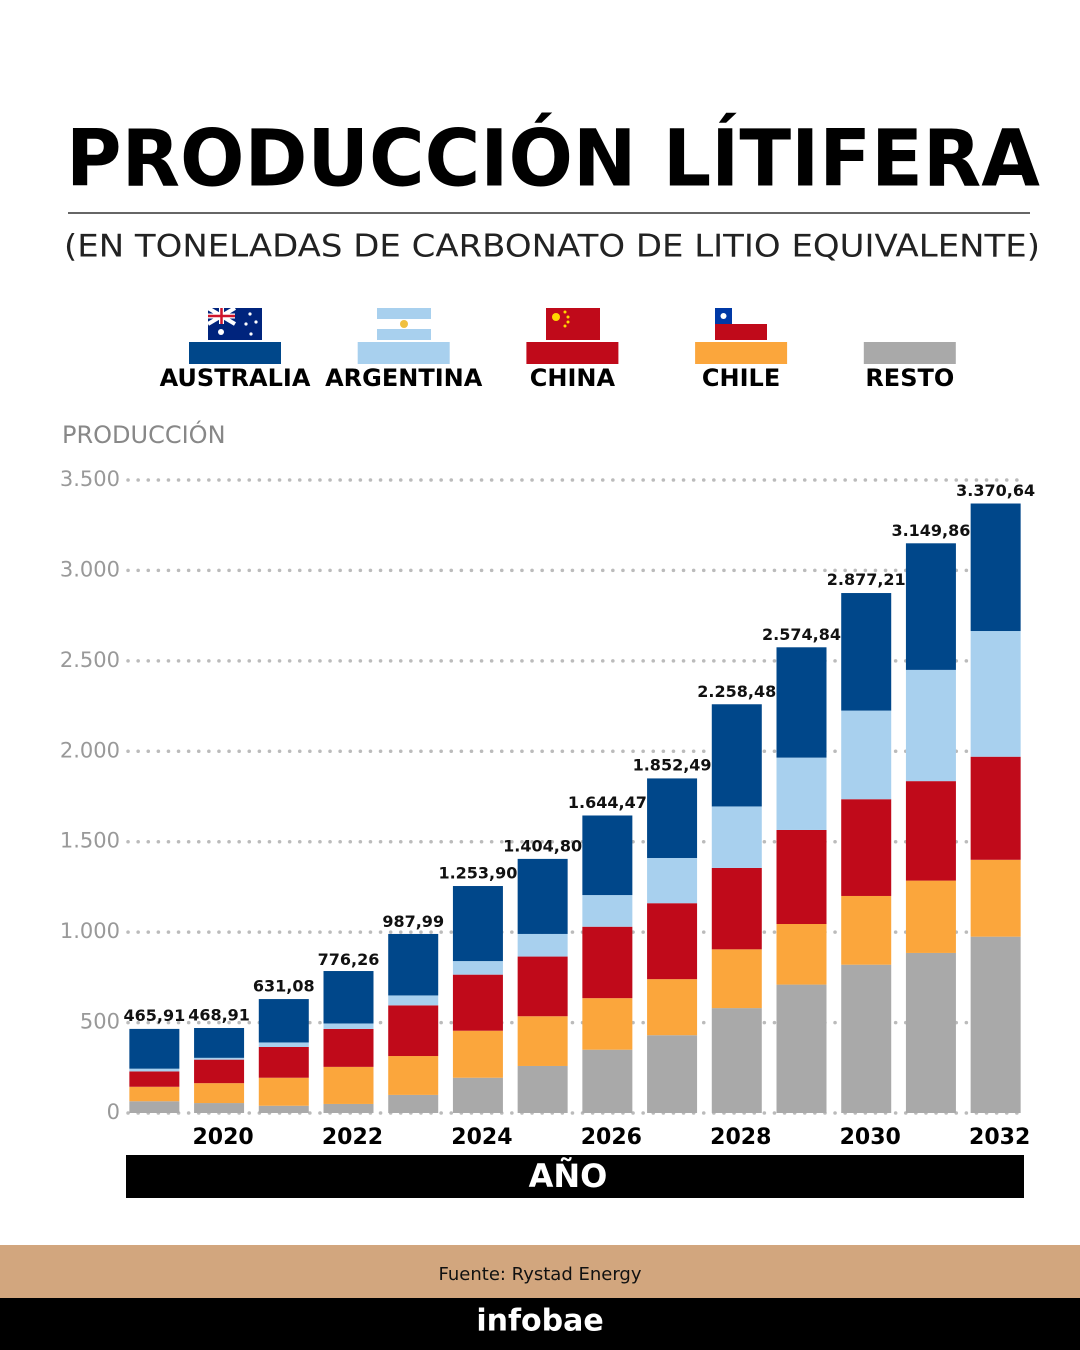  What do you see at coordinates (995, 490) in the screenshot?
I see `total-label: 3.370,64` at bounding box center [995, 490].